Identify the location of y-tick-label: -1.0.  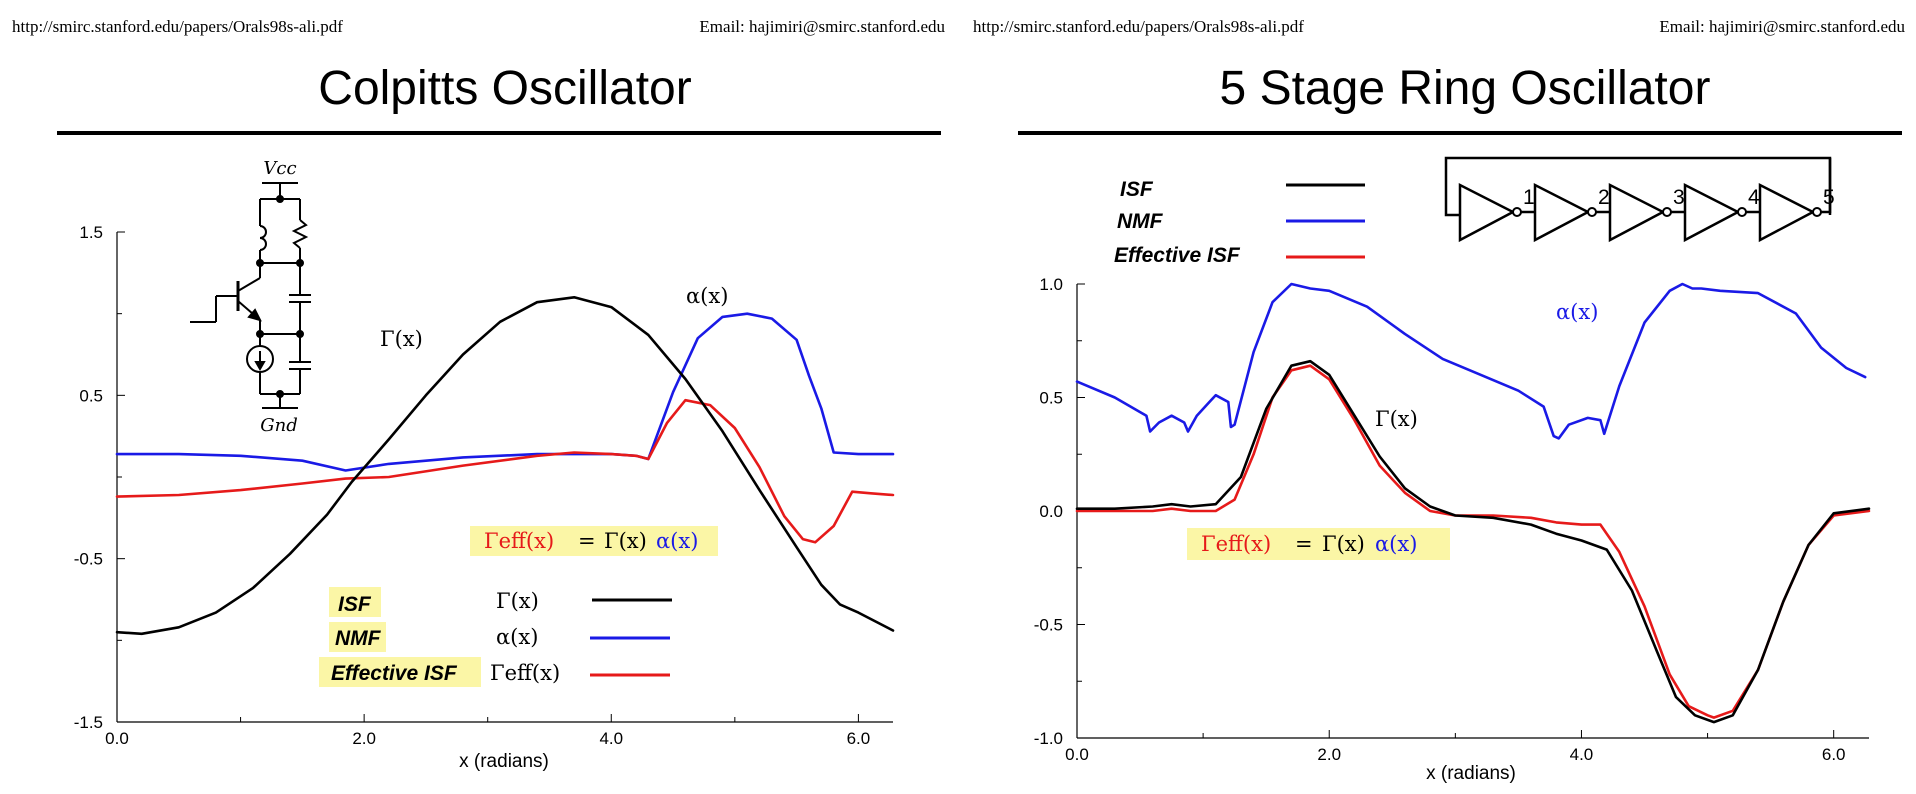
(1048, 738).